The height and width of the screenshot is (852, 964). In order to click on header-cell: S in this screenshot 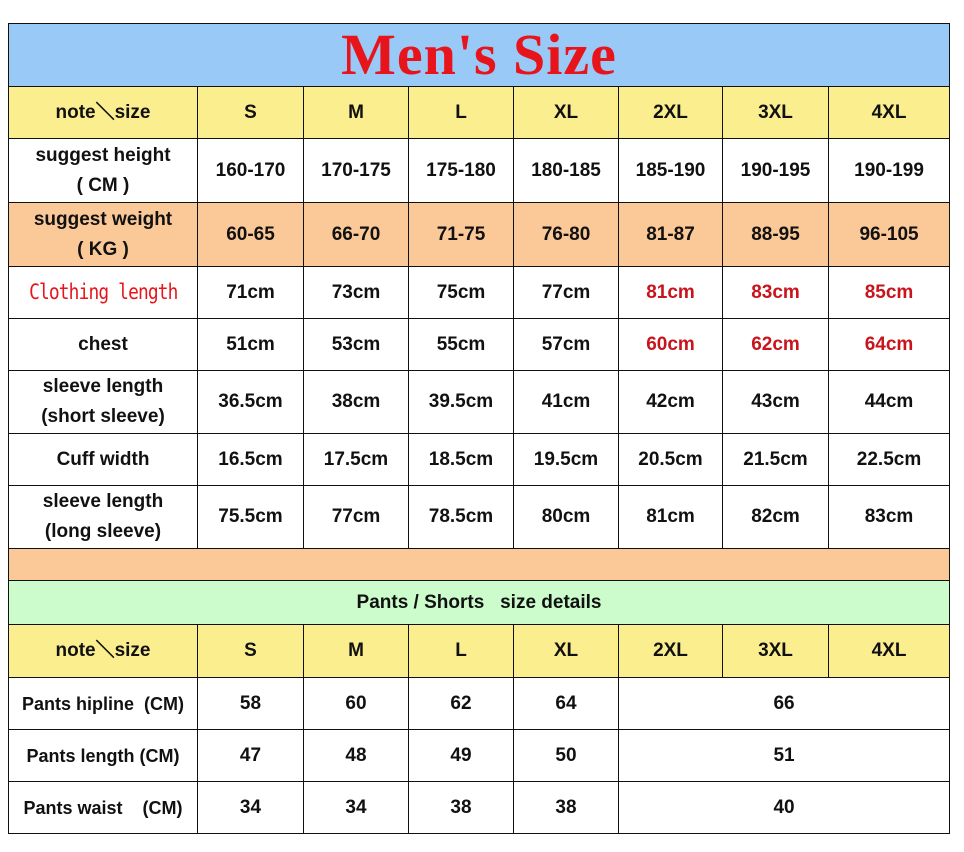, I will do `click(250, 651)`.